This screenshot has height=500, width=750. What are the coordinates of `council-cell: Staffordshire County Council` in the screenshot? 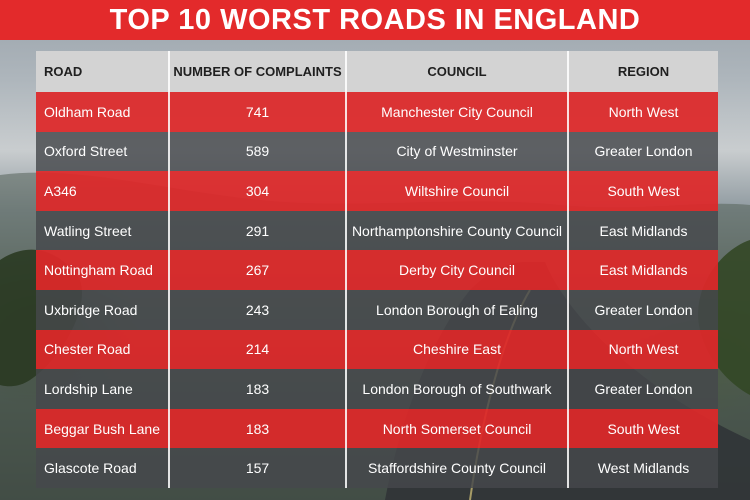 It's located at (456, 468).